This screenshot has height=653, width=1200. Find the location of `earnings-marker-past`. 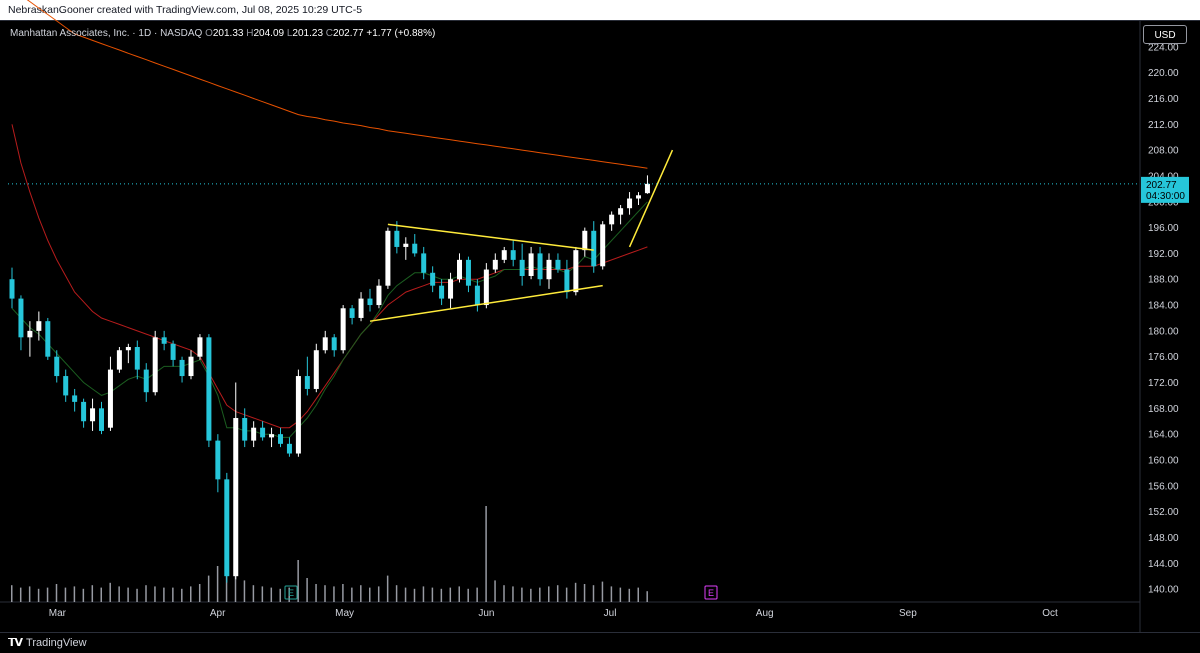

earnings-marker-past is located at coordinates (291, 592).